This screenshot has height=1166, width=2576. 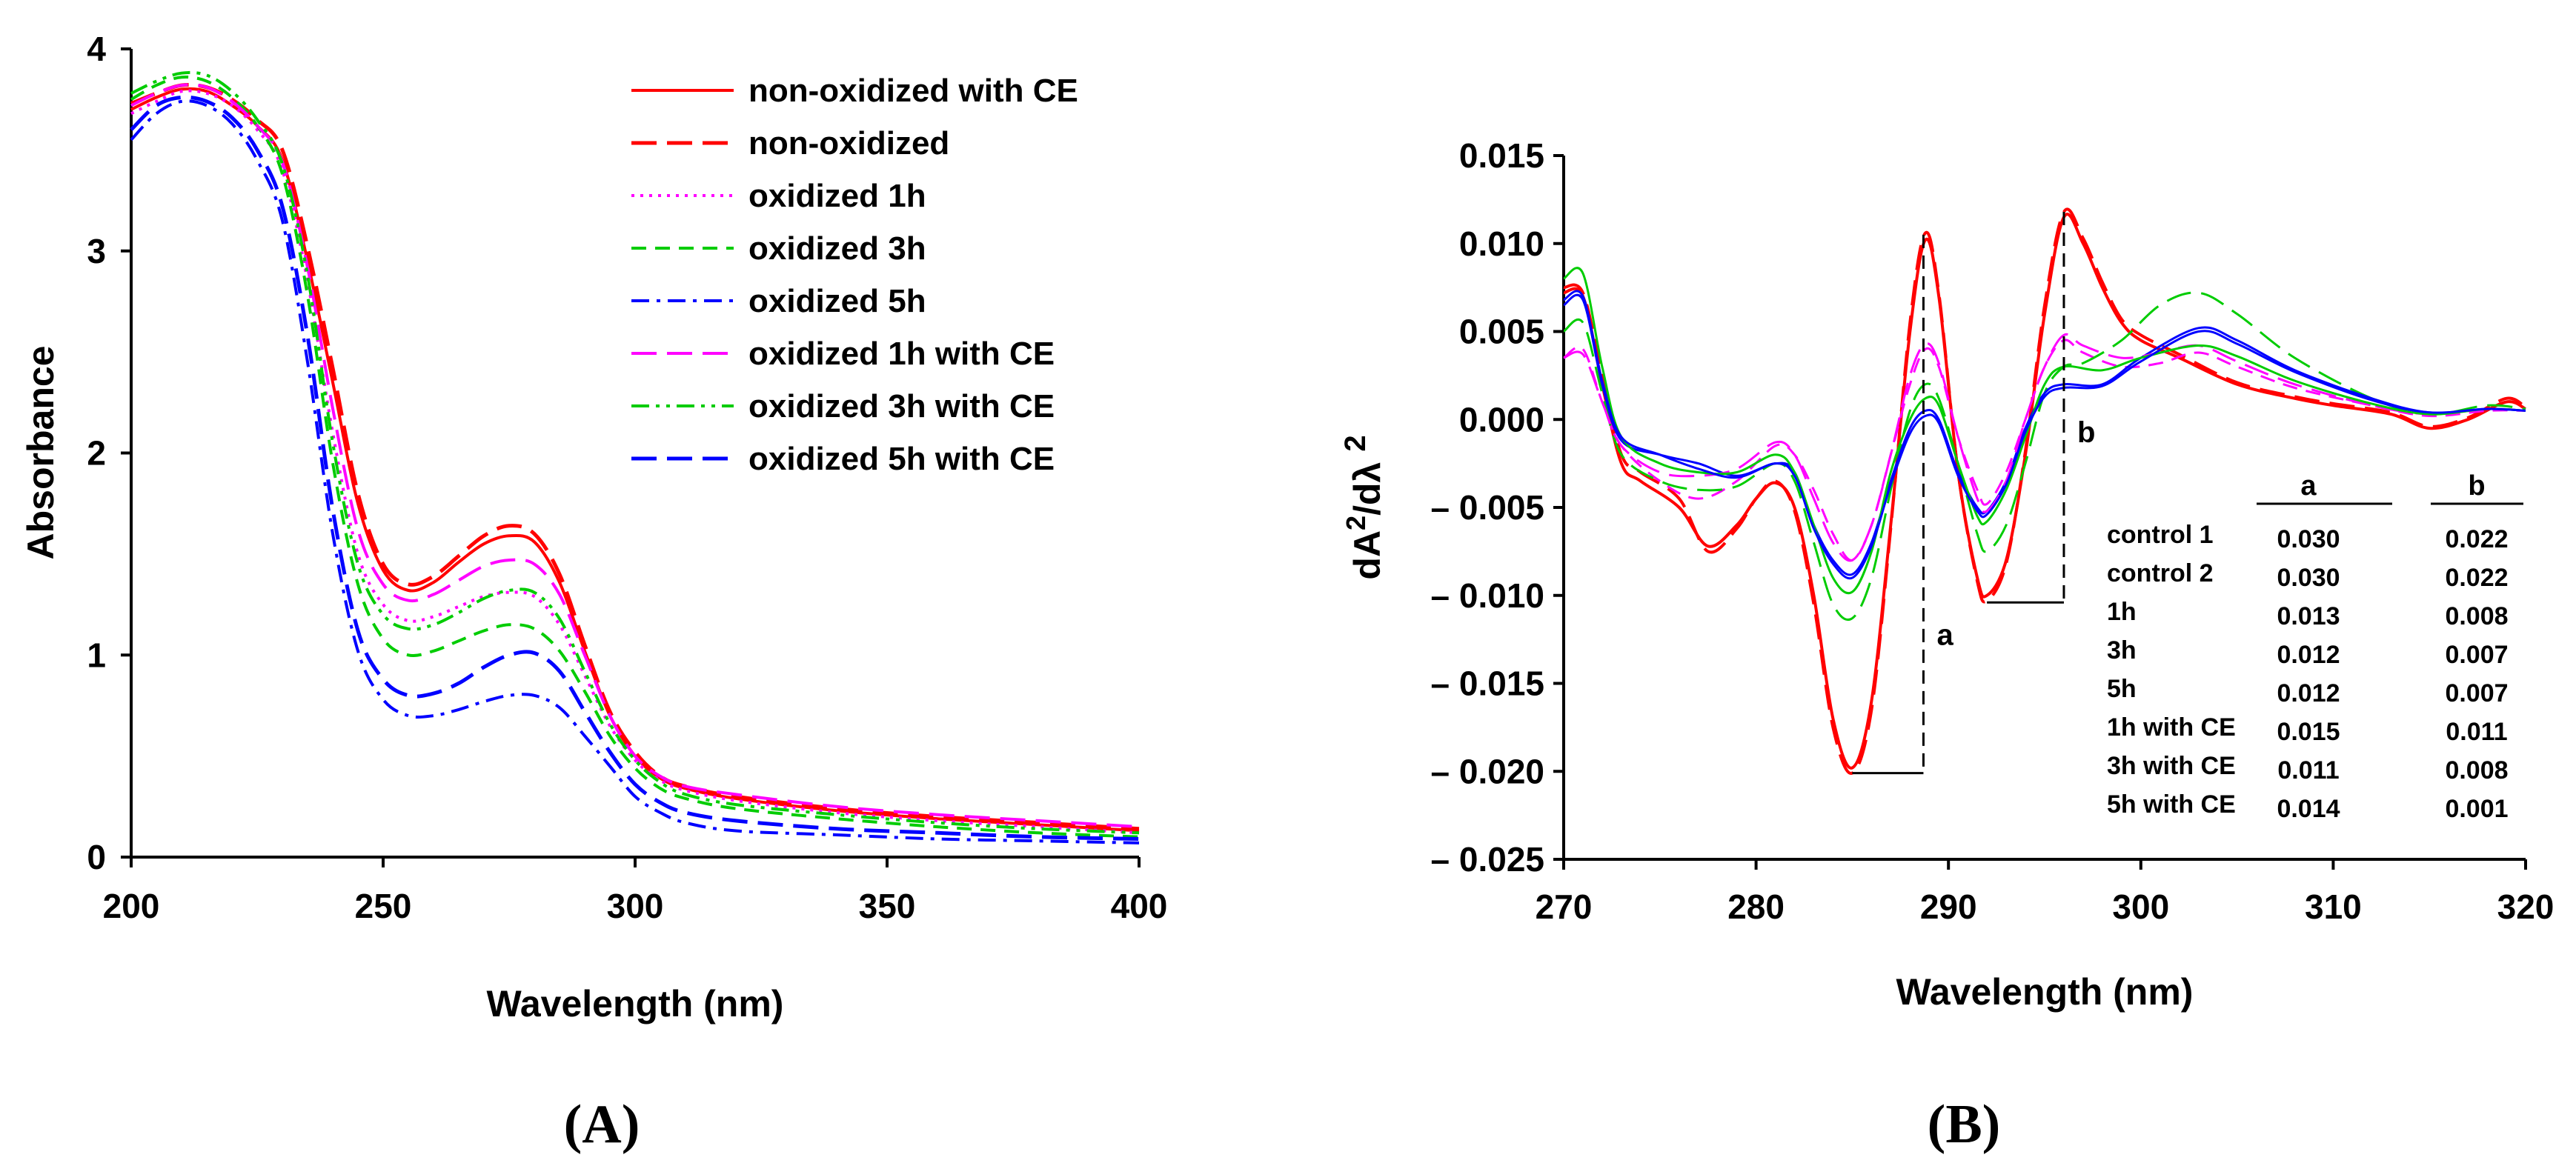 What do you see at coordinates (1139, 906) in the screenshot?
I see `panel-a-x-tick-label: 400` at bounding box center [1139, 906].